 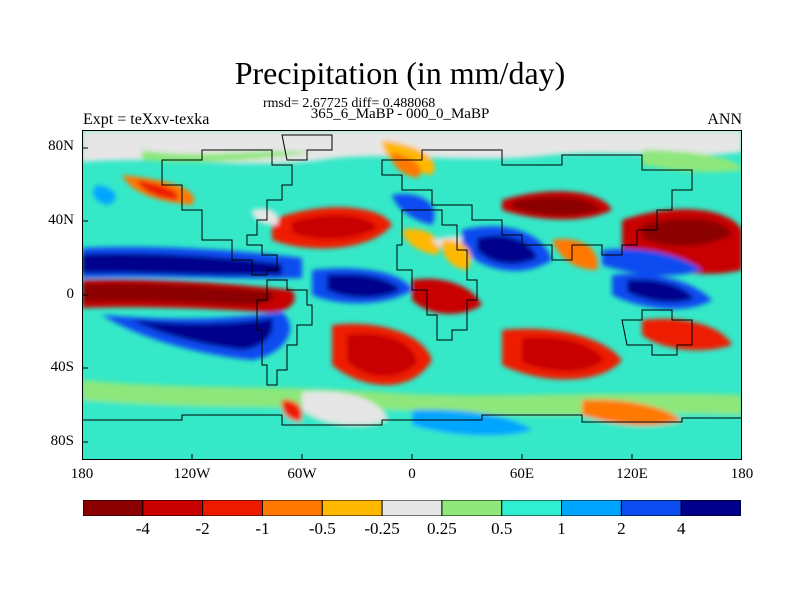 I want to click on experiment-label: Expt = teXxv-texka, so click(x=146, y=119).